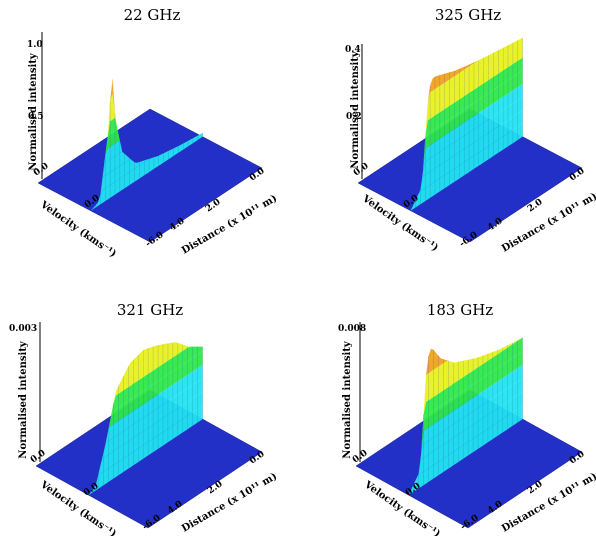 The width and height of the screenshot is (596, 536). Describe the element at coordinates (35, 45) in the screenshot. I see `z-tick: 1.0` at that location.